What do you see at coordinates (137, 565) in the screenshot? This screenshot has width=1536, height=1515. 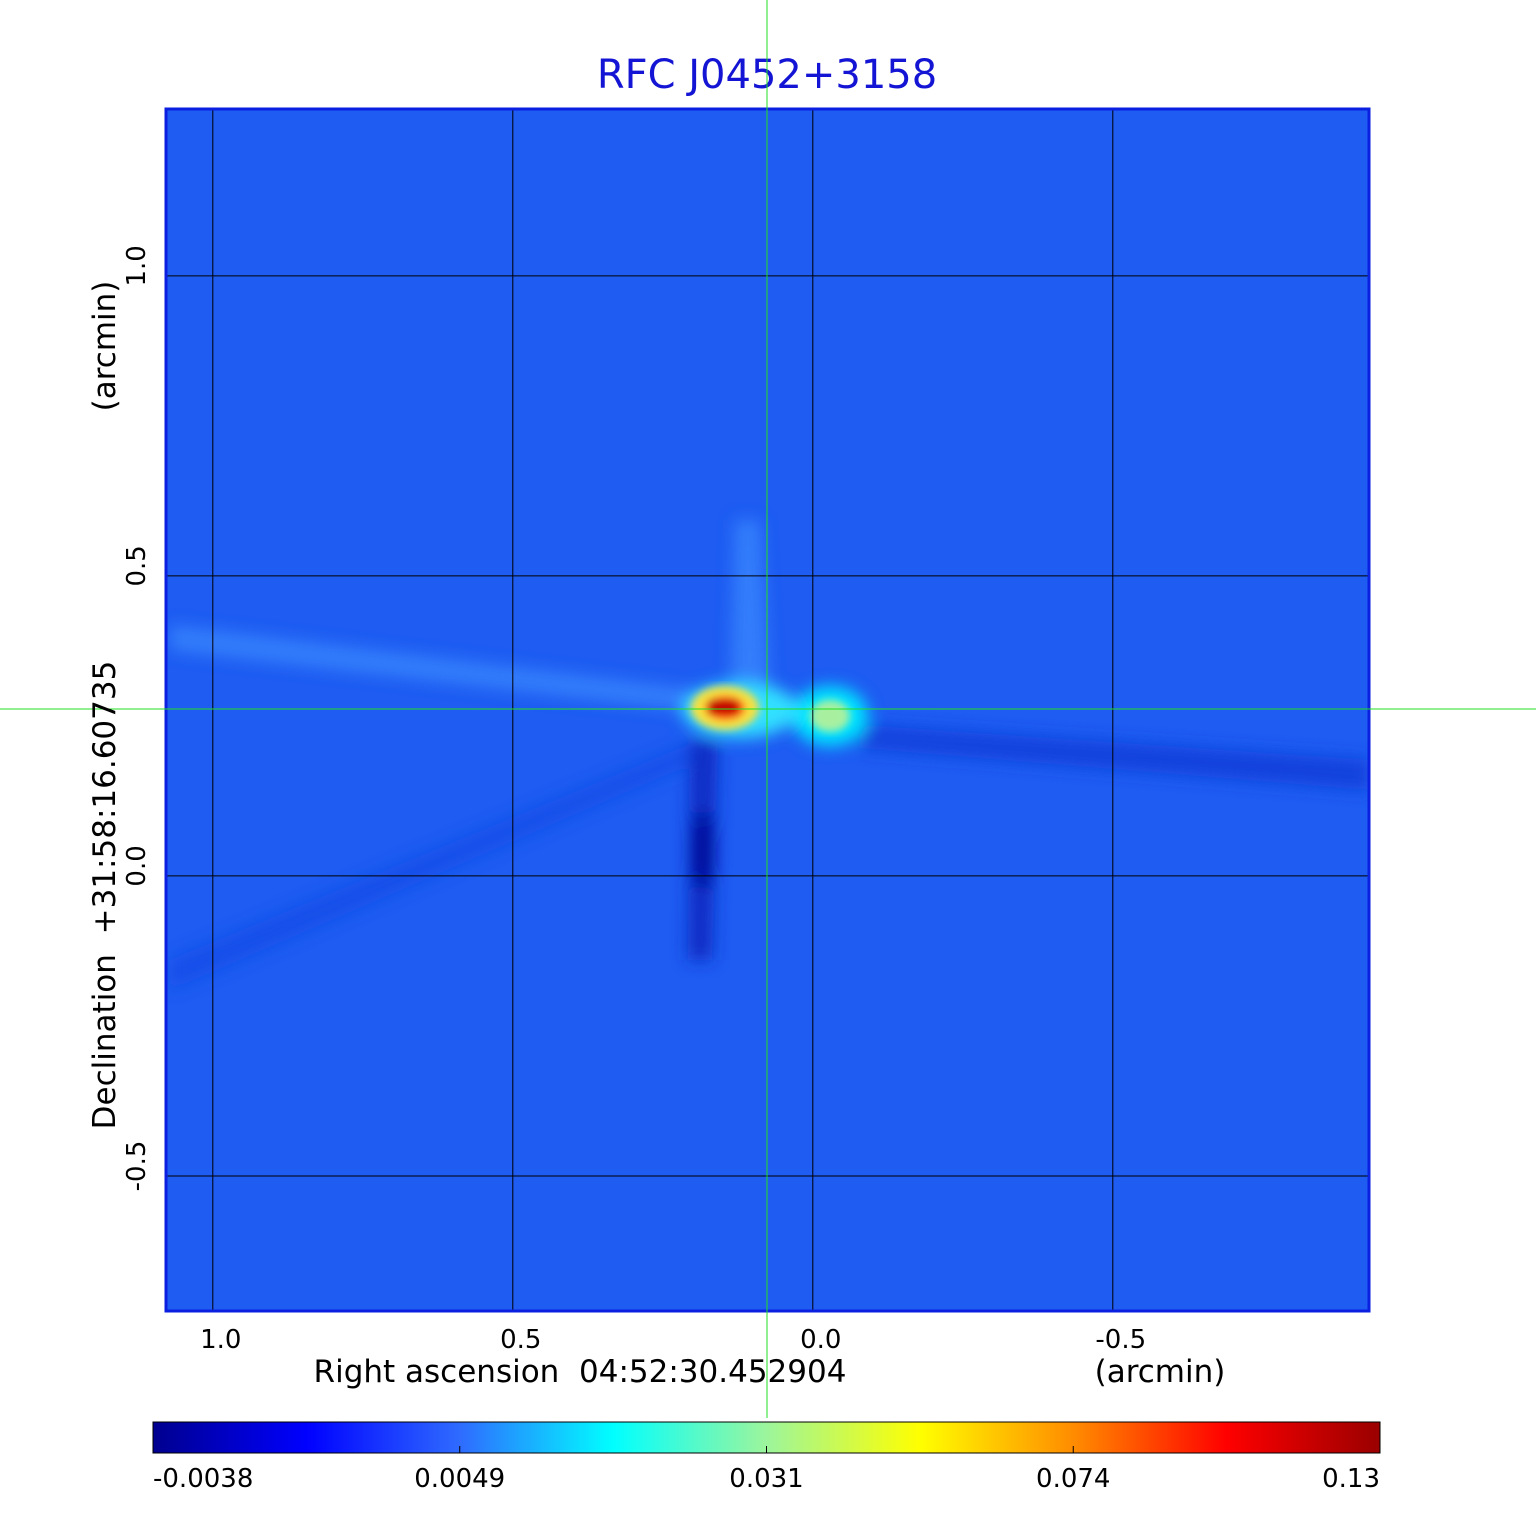 I see `y-tick-label: 0.5` at bounding box center [137, 565].